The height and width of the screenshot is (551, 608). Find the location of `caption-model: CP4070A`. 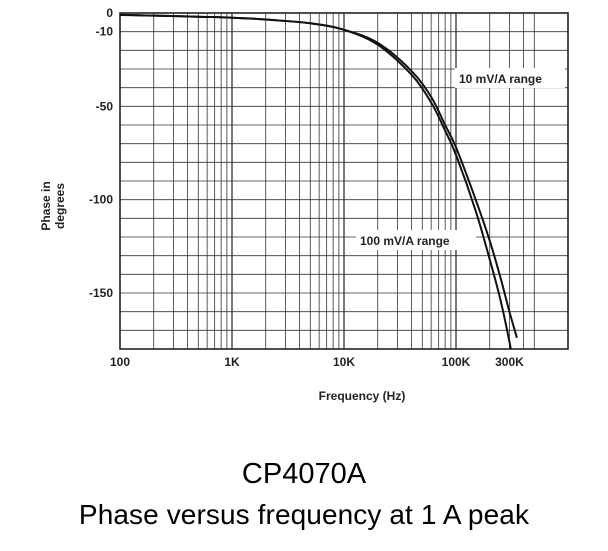

caption-model: CP4070A is located at coordinates (304, 474).